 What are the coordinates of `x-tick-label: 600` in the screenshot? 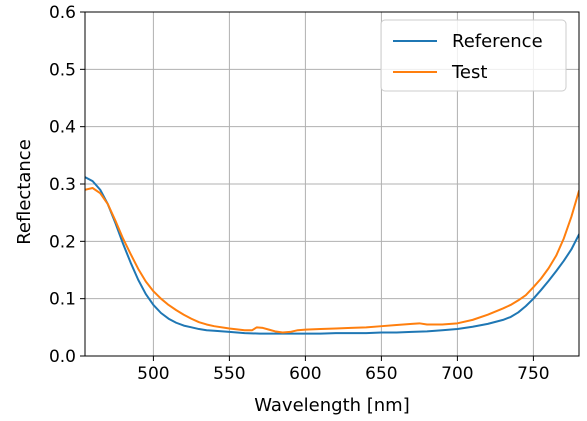 It's located at (305, 374).